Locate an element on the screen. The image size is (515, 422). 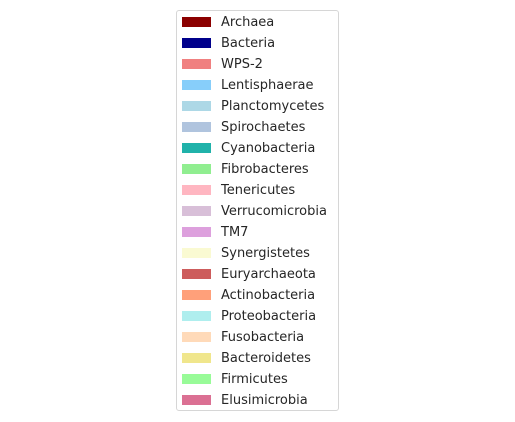
legend-entry: WPS-2 is located at coordinates (257, 64).